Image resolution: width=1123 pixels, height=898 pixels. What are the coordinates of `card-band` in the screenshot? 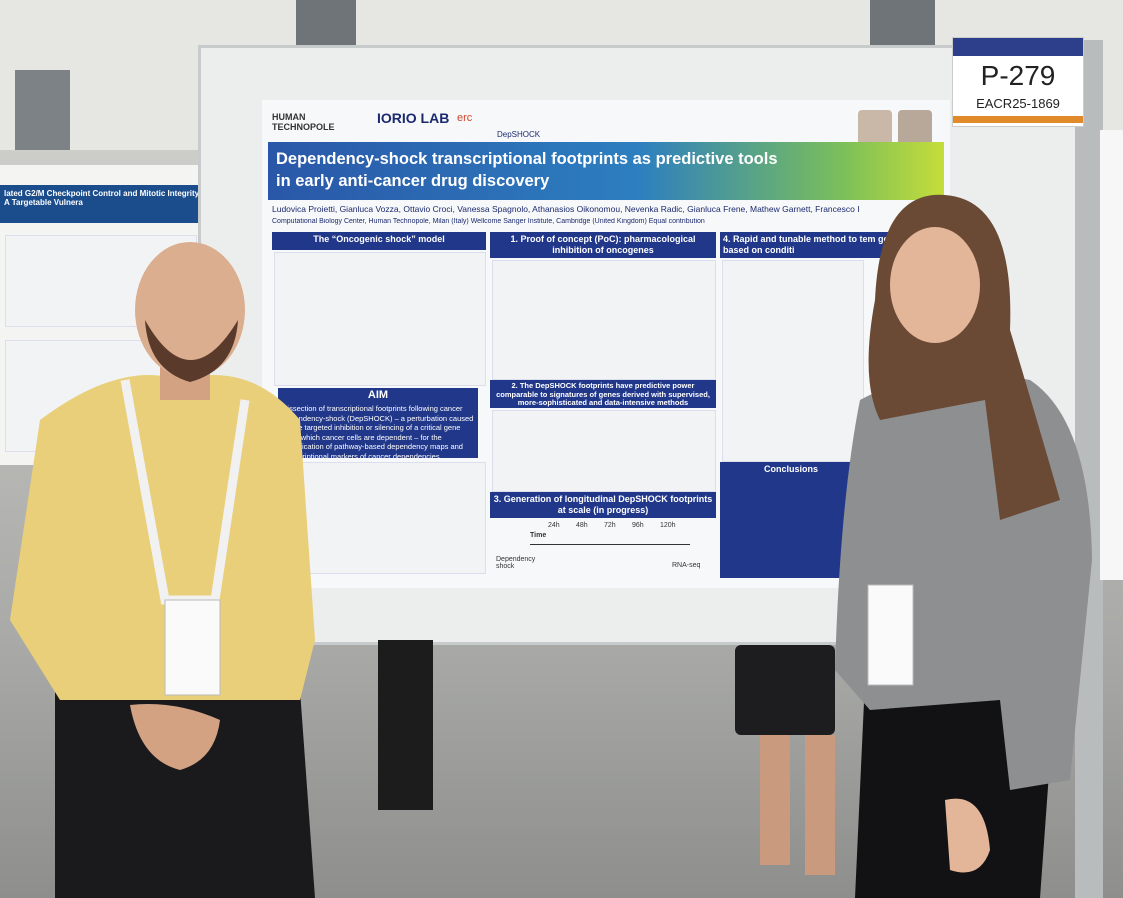 It's located at (1018, 47).